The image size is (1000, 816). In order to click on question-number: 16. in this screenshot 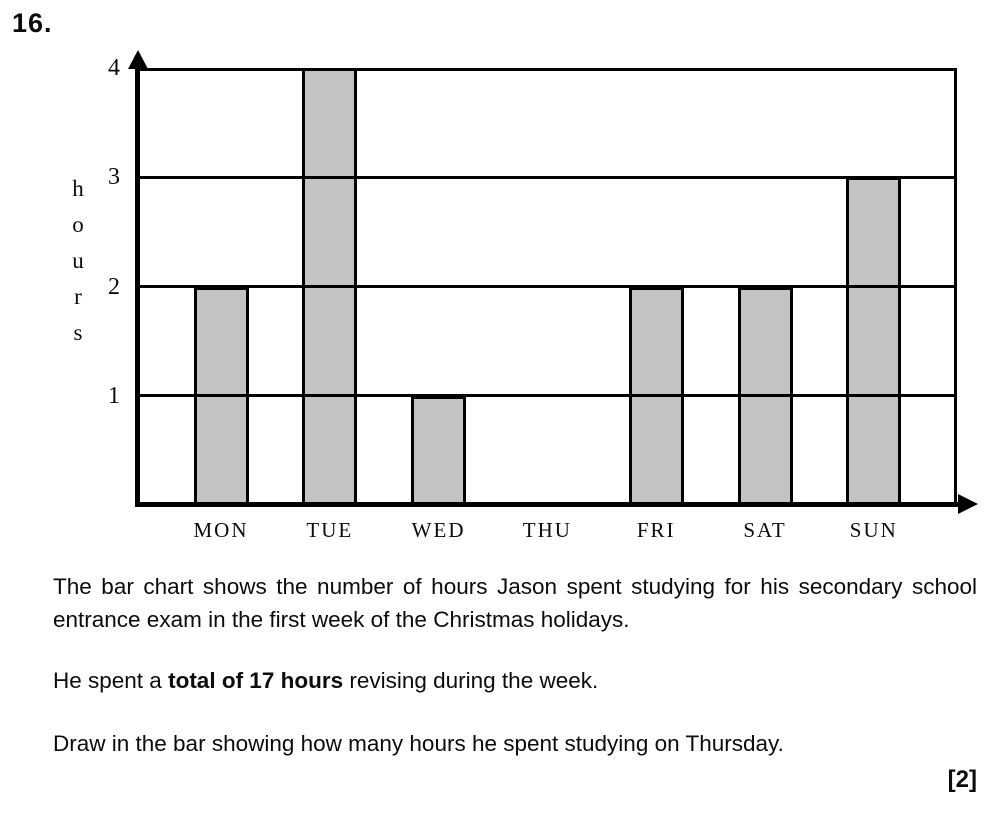, I will do `click(32, 23)`.